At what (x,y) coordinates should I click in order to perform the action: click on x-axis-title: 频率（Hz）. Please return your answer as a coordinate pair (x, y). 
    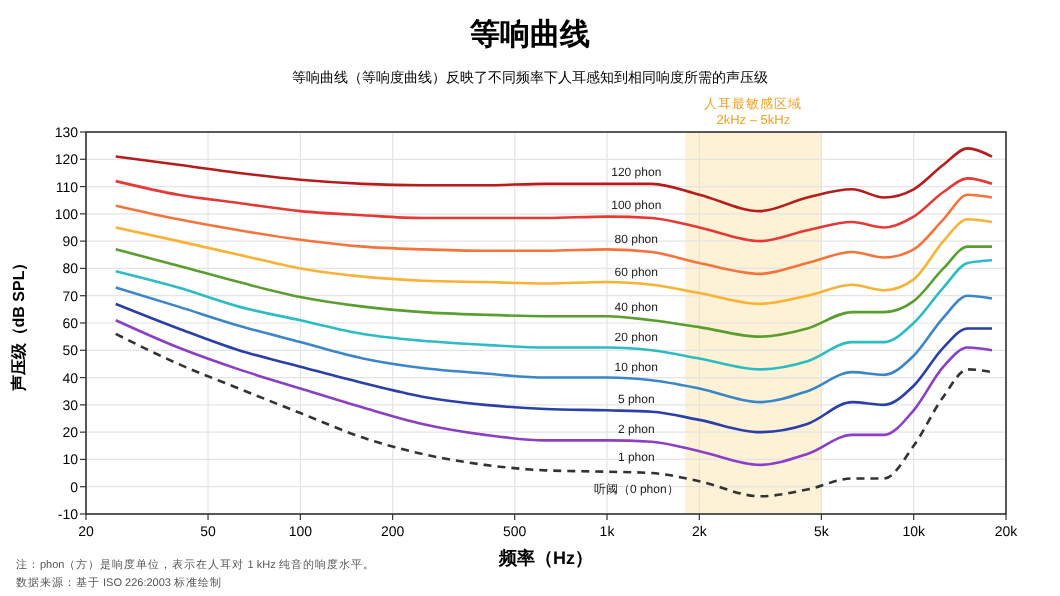
    Looking at the image, I should click on (545, 558).